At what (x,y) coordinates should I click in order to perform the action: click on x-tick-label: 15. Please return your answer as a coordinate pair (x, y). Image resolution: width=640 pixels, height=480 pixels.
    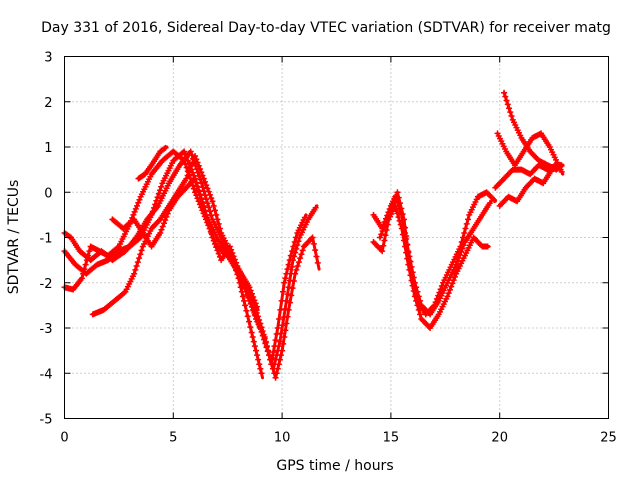
    Looking at the image, I should click on (391, 438).